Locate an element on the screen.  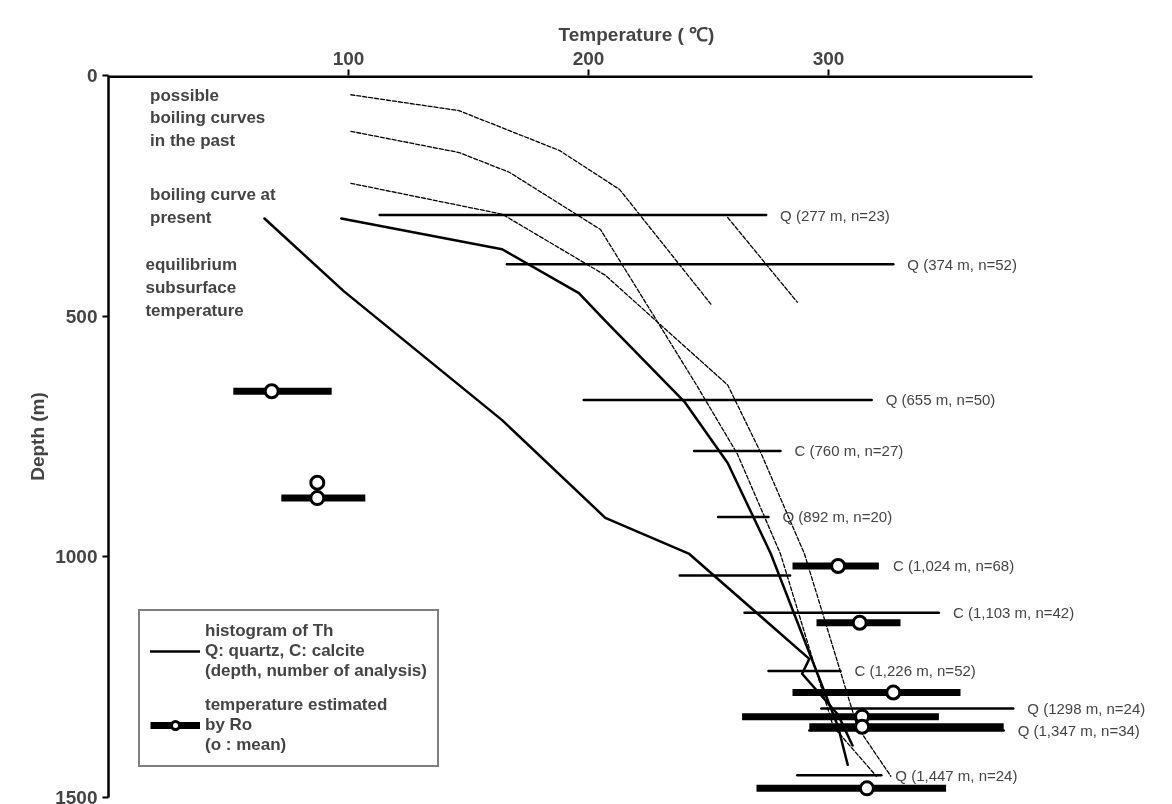
annotation: Q (374 m, n=52) is located at coordinates (962, 264).